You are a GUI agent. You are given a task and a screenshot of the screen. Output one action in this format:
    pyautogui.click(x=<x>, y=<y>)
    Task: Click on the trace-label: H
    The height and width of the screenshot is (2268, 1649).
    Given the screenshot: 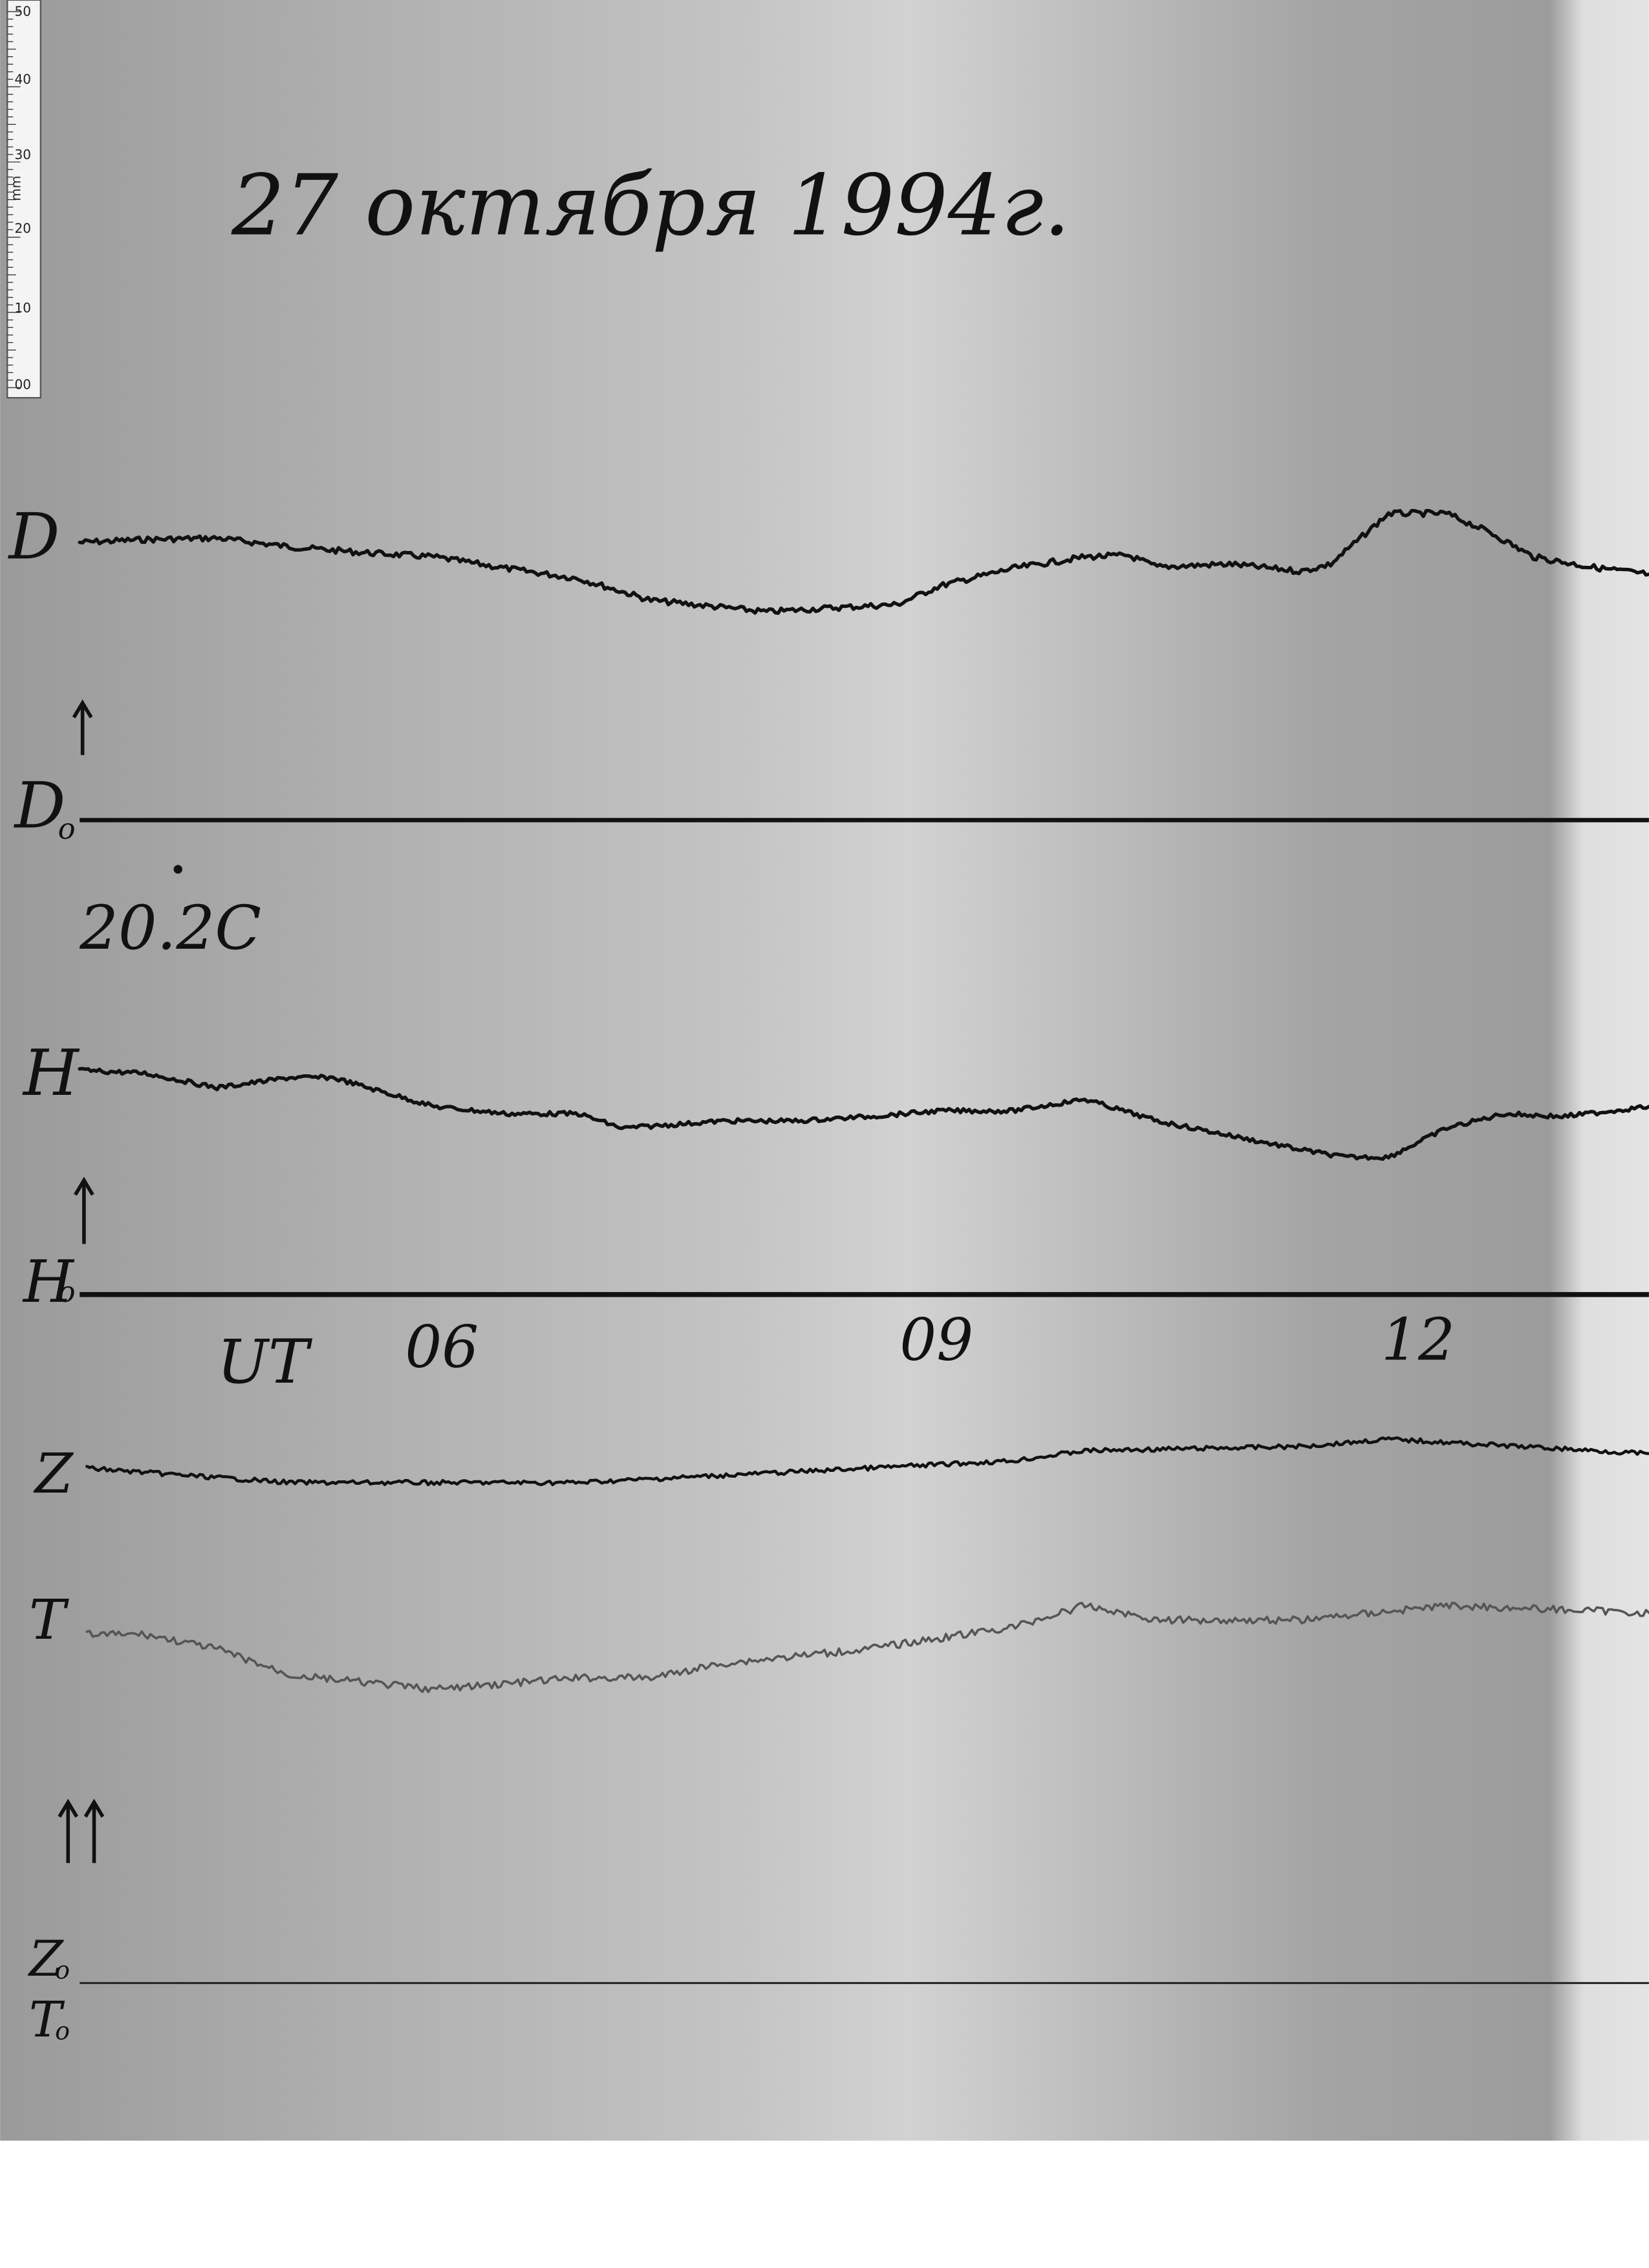 What is the action you would take?
    pyautogui.click(x=51, y=1073)
    